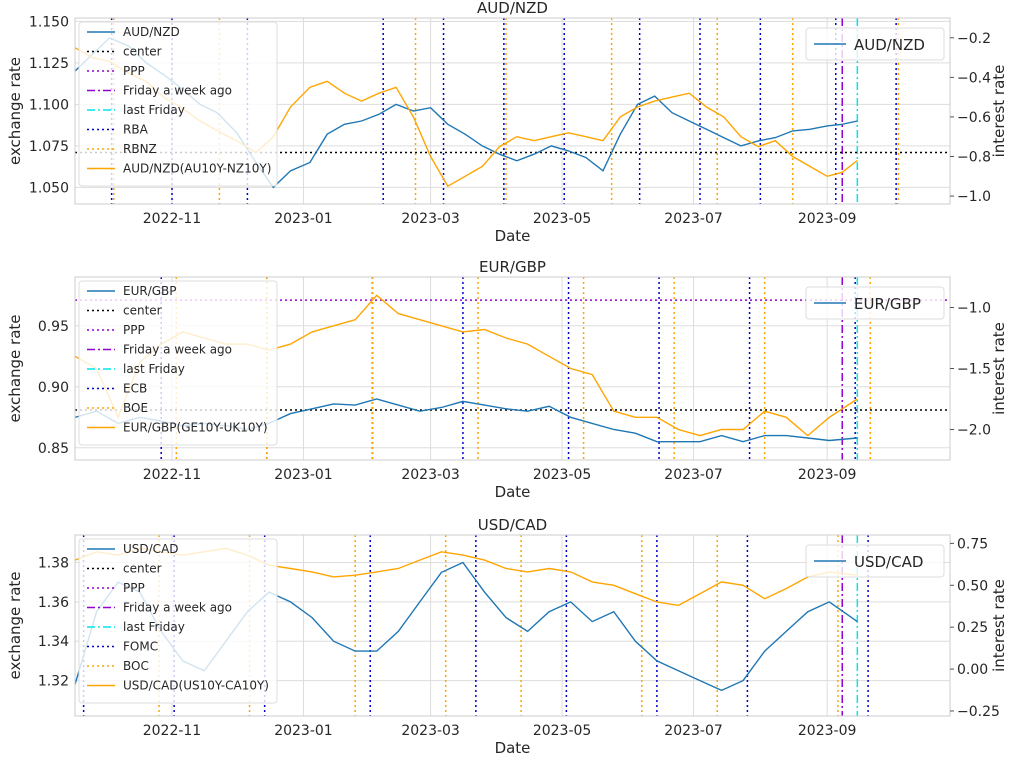 This screenshot has height=762, width=1024. Describe the element at coordinates (197, 169) in the screenshot. I see `legend-entry: AUD/NZD(AU10Y-NZ10Y)` at that location.